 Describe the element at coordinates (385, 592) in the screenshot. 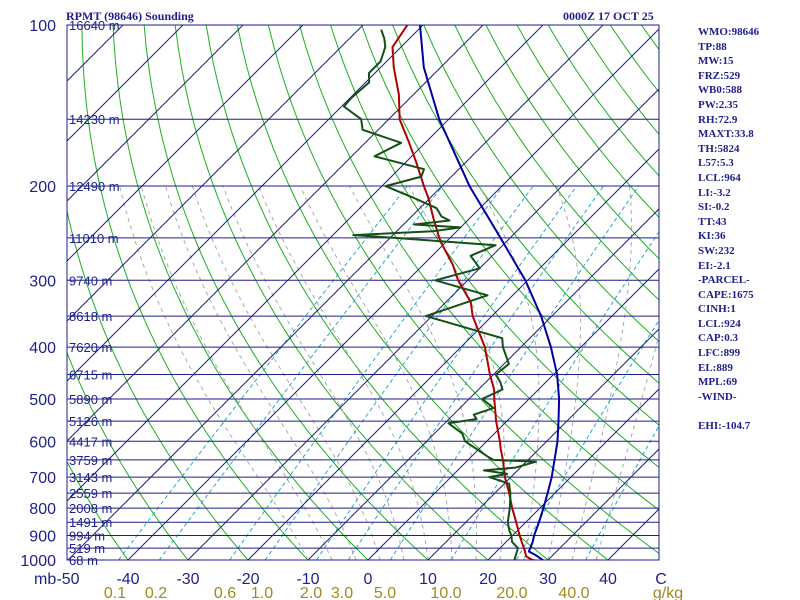

I see `mixing-ratio-label: 5.0` at that location.